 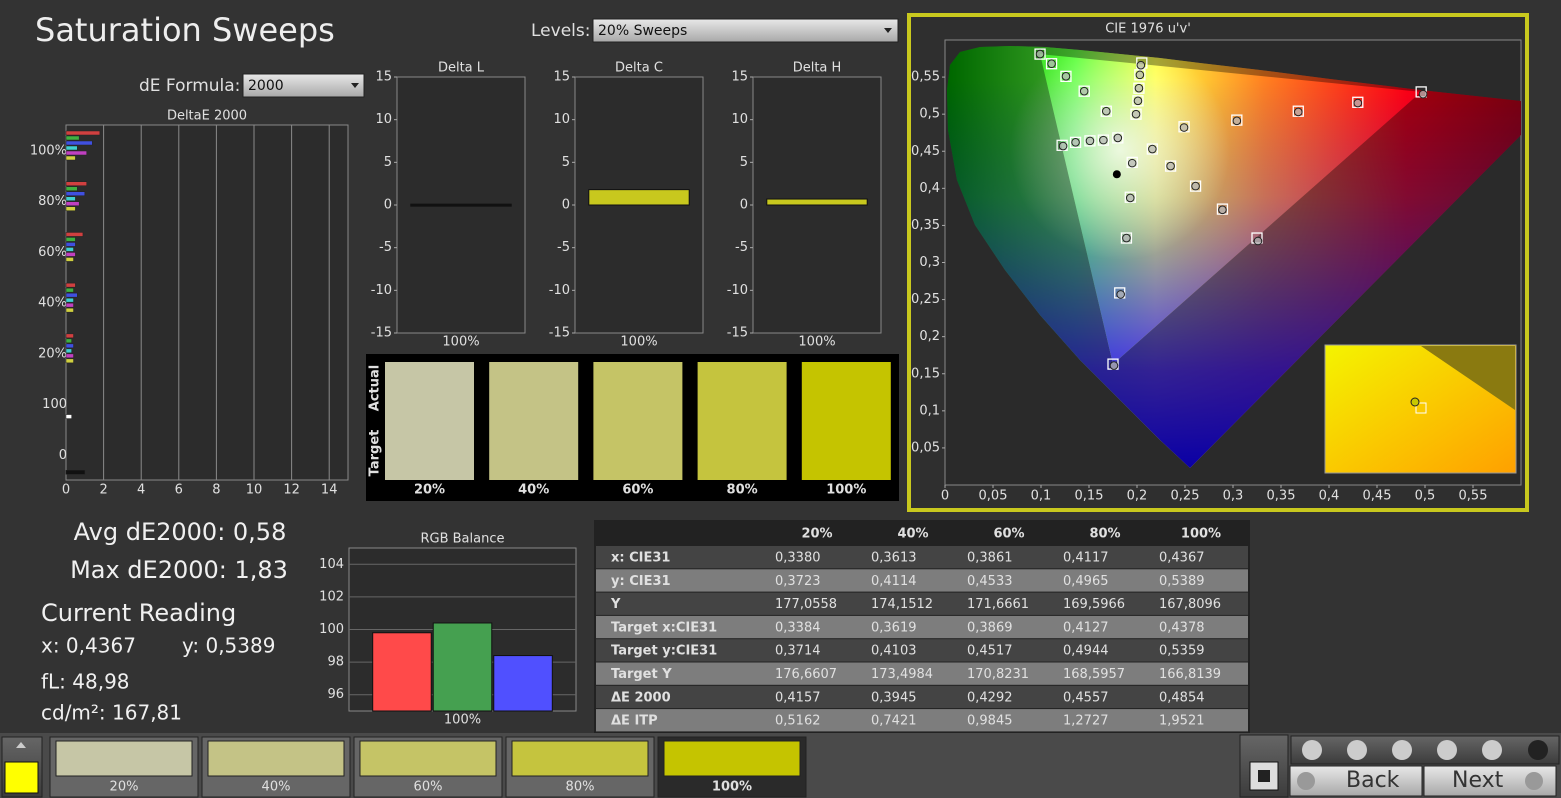 I want to click on row-label: Target Y, so click(x=641, y=674).